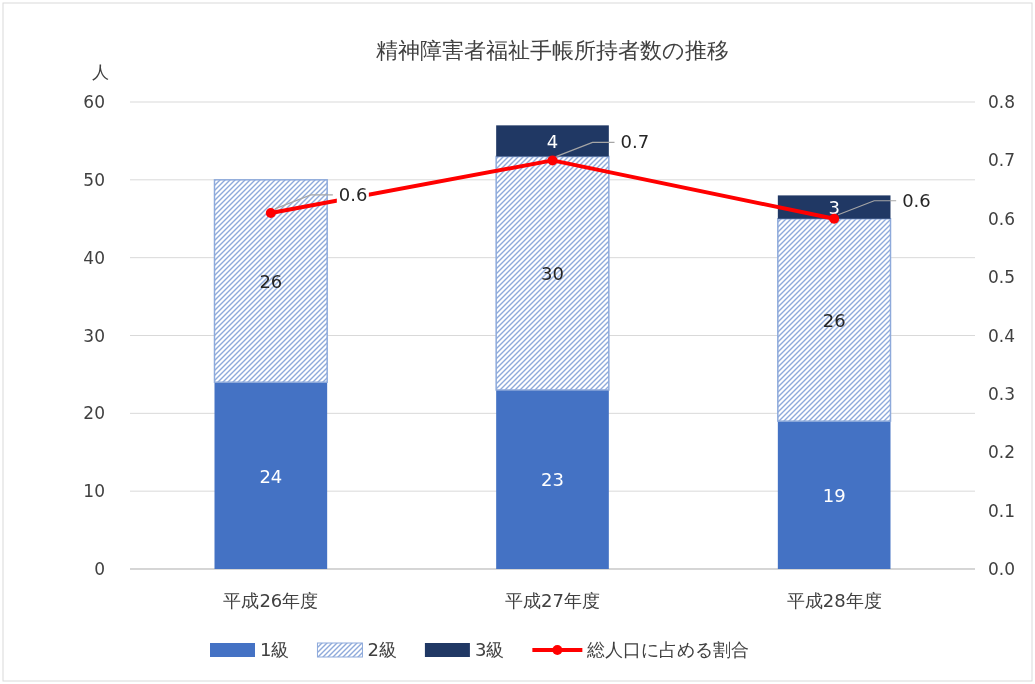 This screenshot has width=1035, height=684. What do you see at coordinates (94, 179) in the screenshot?
I see `y-tick-label: 50` at bounding box center [94, 179].